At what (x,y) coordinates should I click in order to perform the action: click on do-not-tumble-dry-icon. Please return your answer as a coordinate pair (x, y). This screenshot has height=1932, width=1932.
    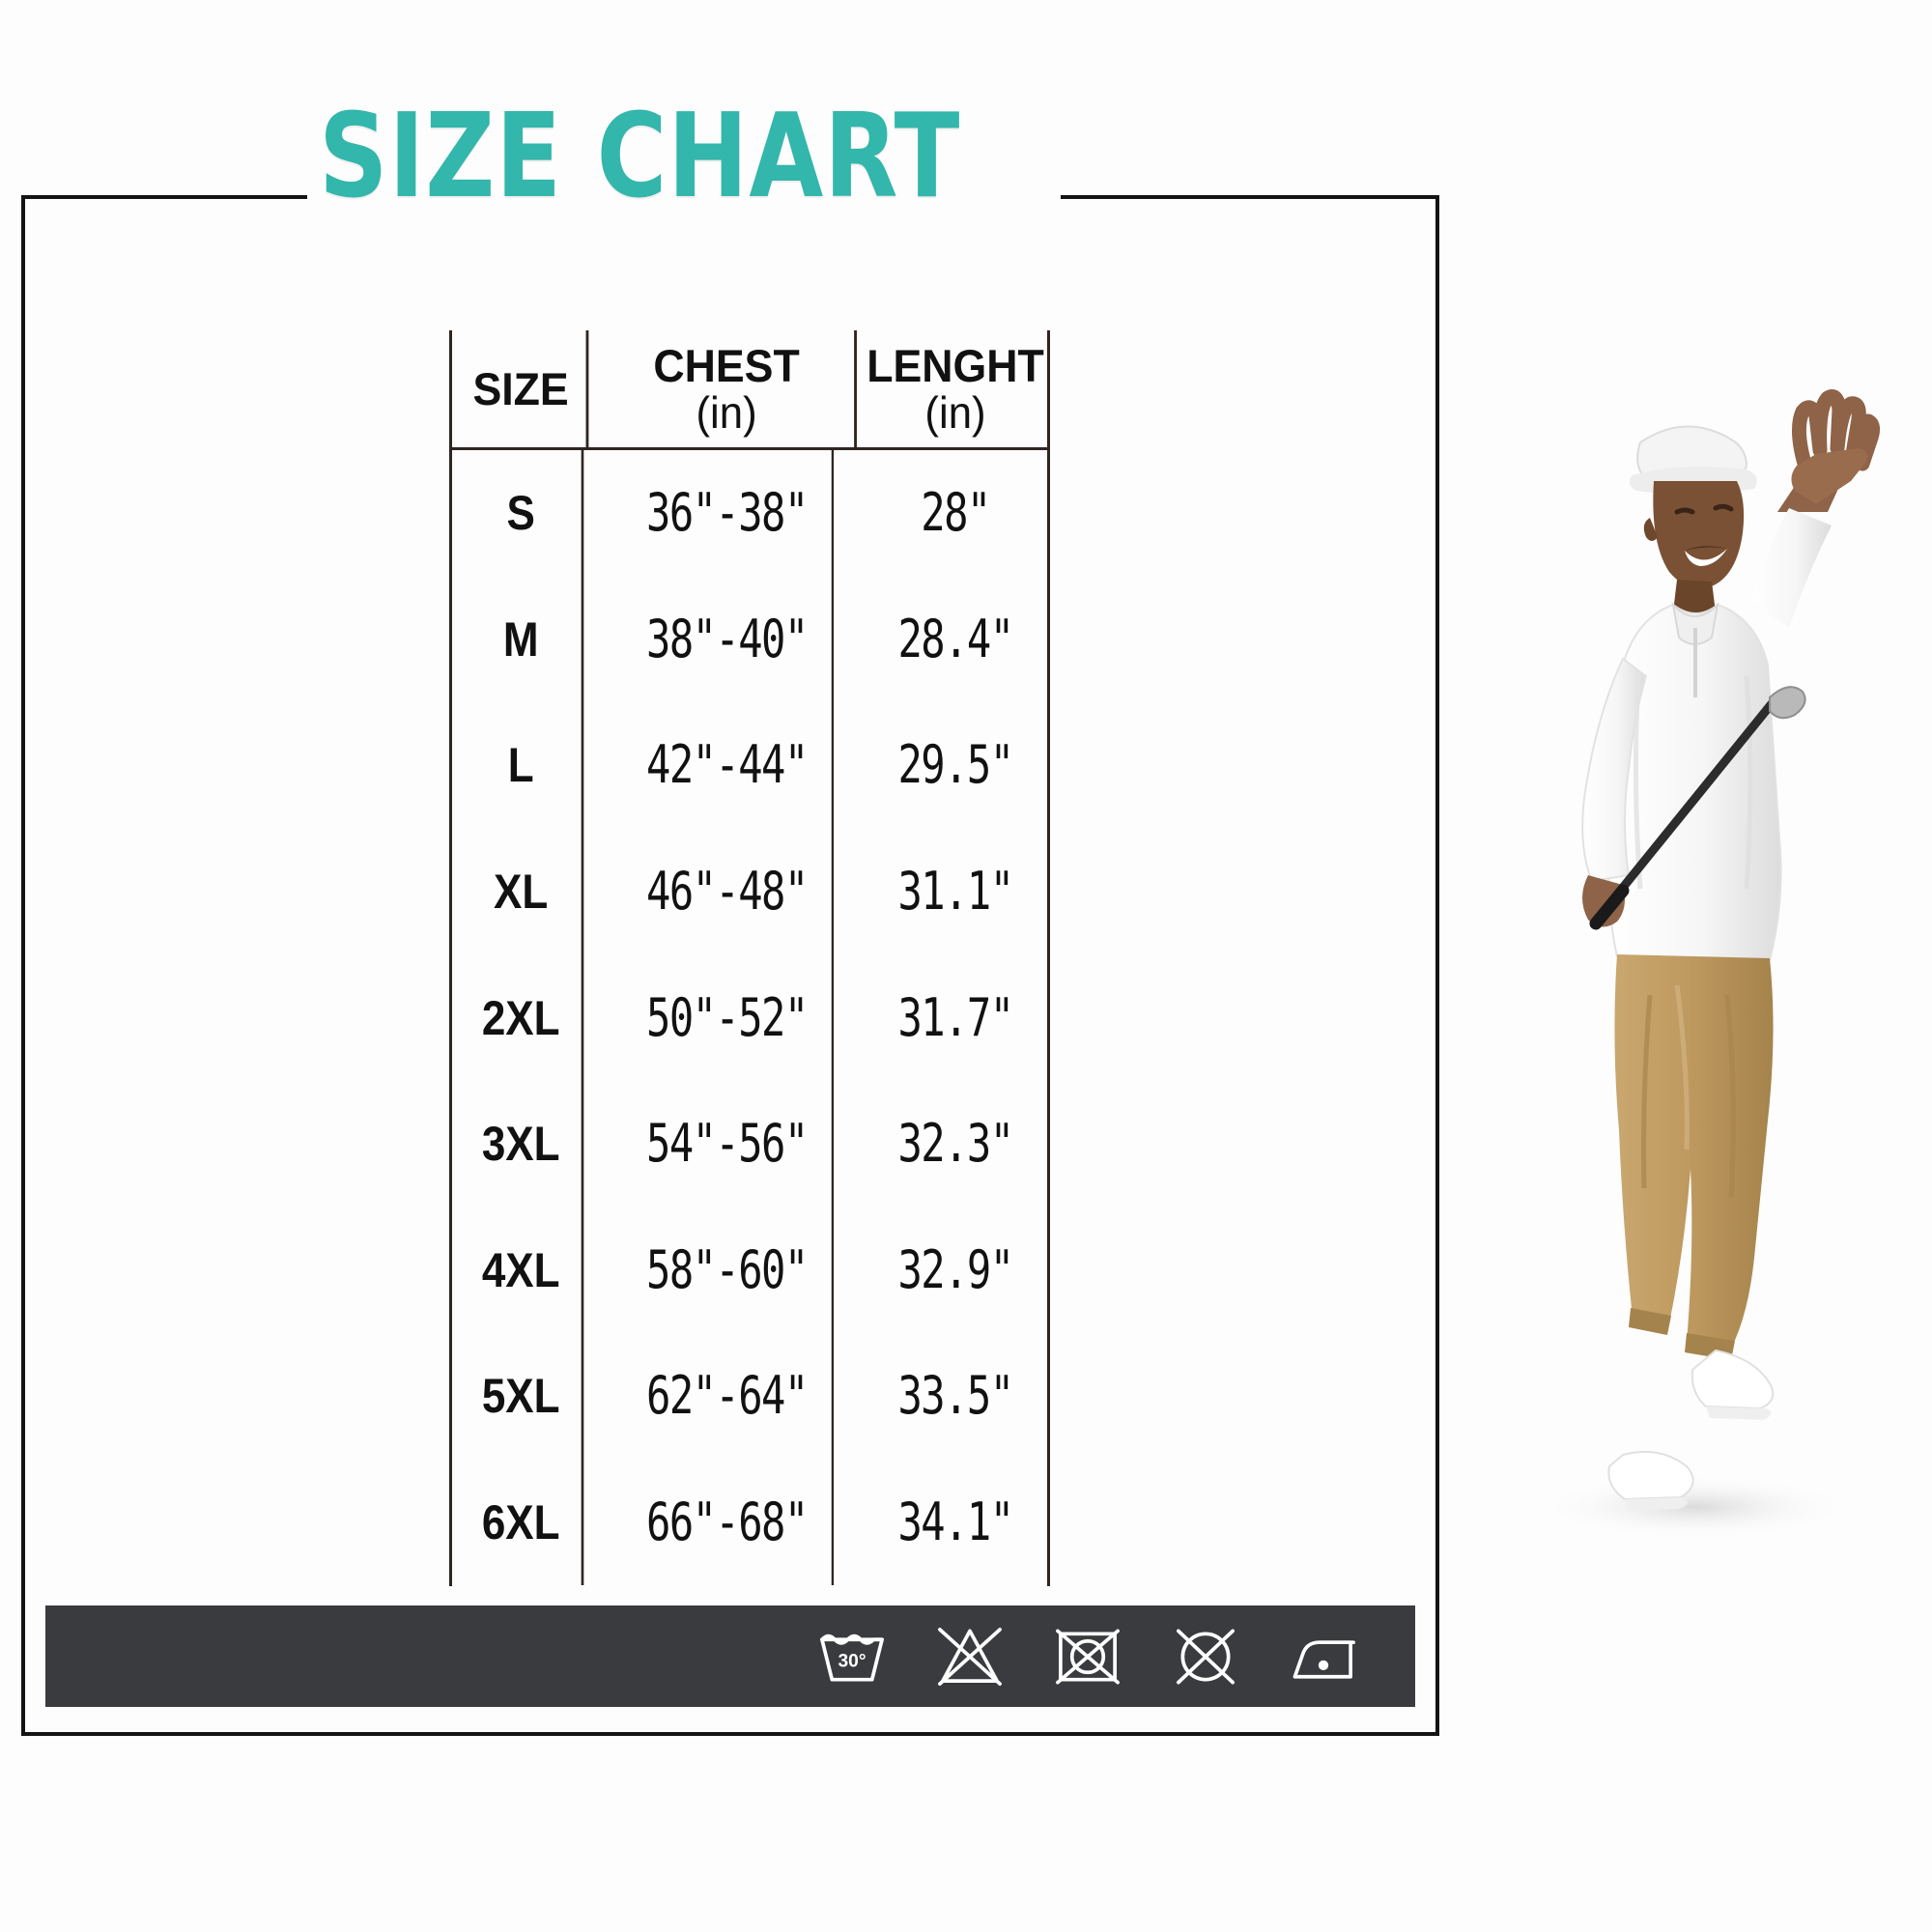
    Looking at the image, I should click on (1088, 1656).